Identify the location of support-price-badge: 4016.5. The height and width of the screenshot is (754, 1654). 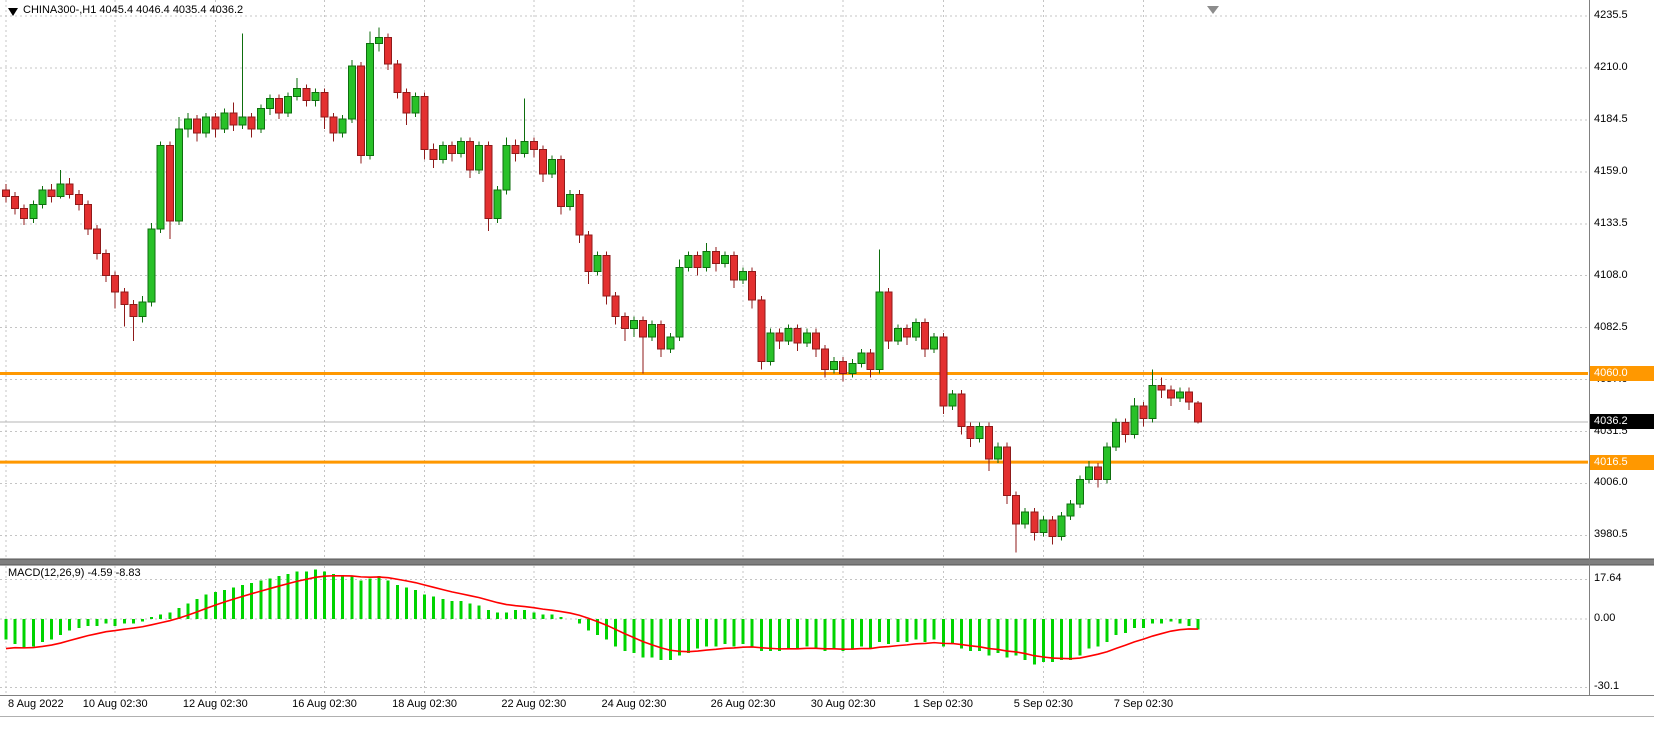
(1622, 462).